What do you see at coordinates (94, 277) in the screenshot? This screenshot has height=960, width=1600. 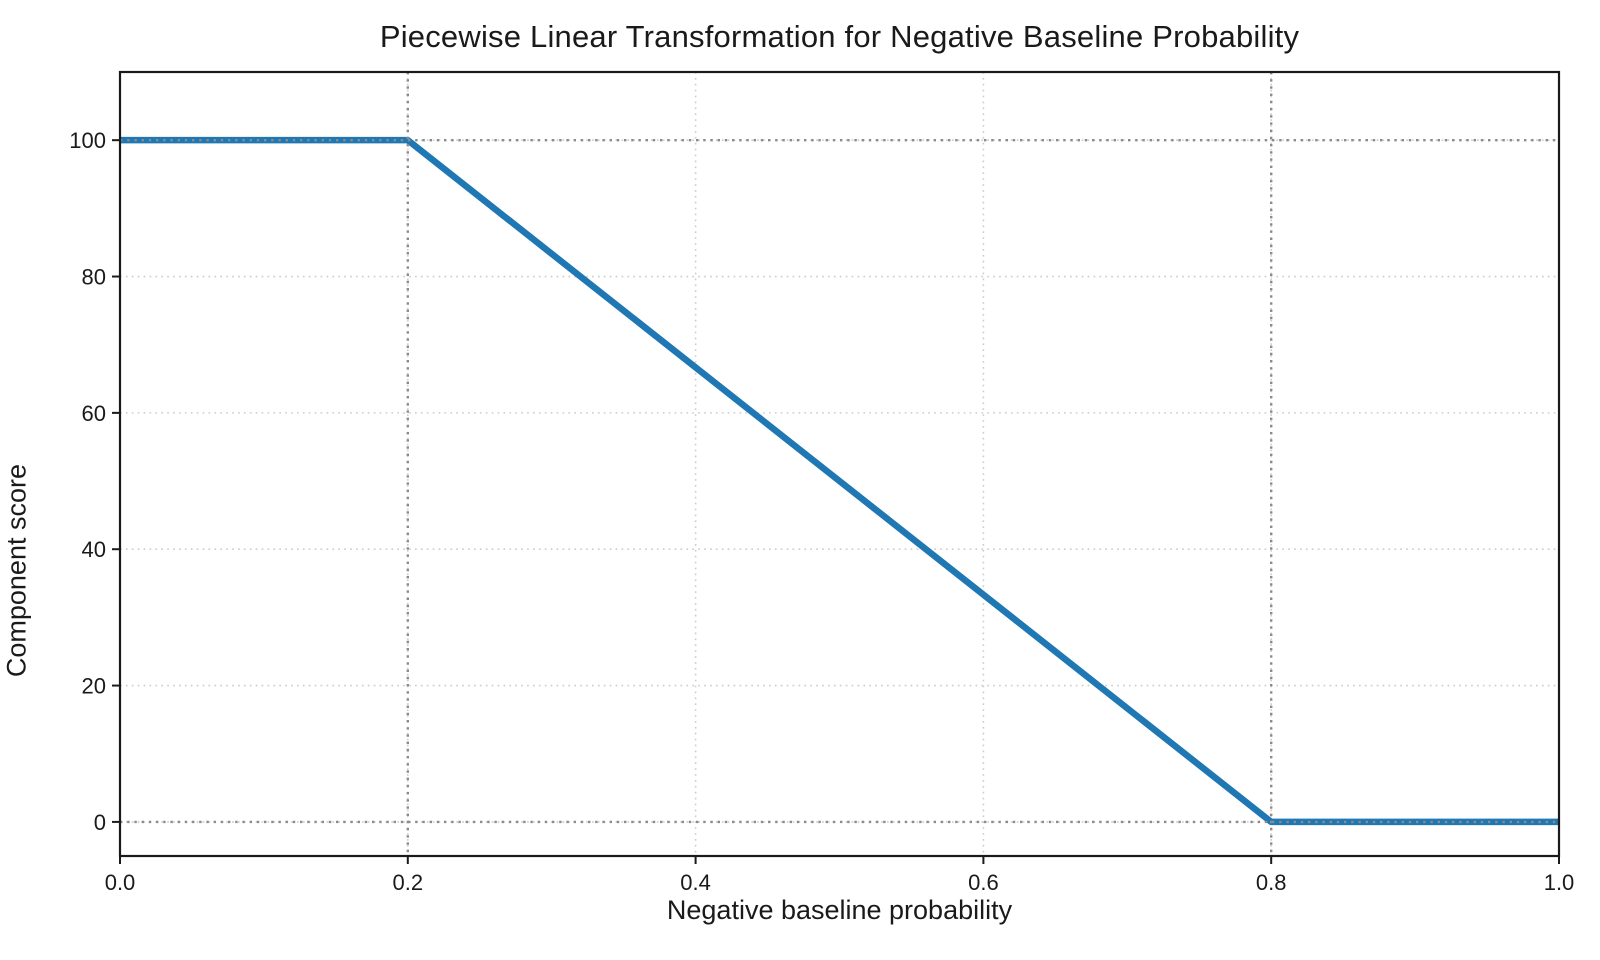 I see `y-tick-label: 80` at bounding box center [94, 277].